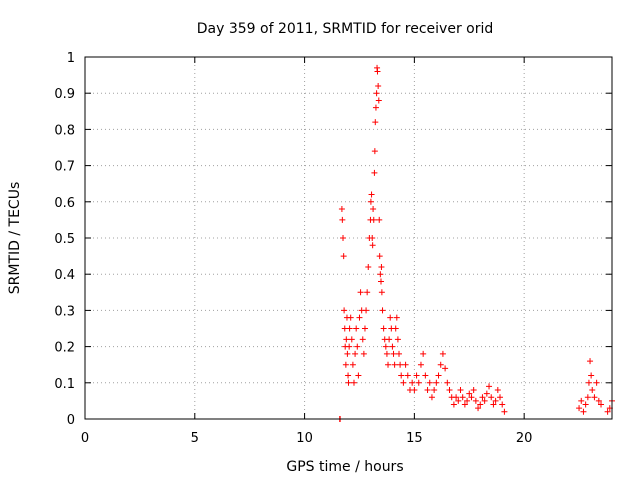 This screenshot has height=480, width=640. Describe the element at coordinates (195, 438) in the screenshot. I see `x-tick-label: 5` at that location.